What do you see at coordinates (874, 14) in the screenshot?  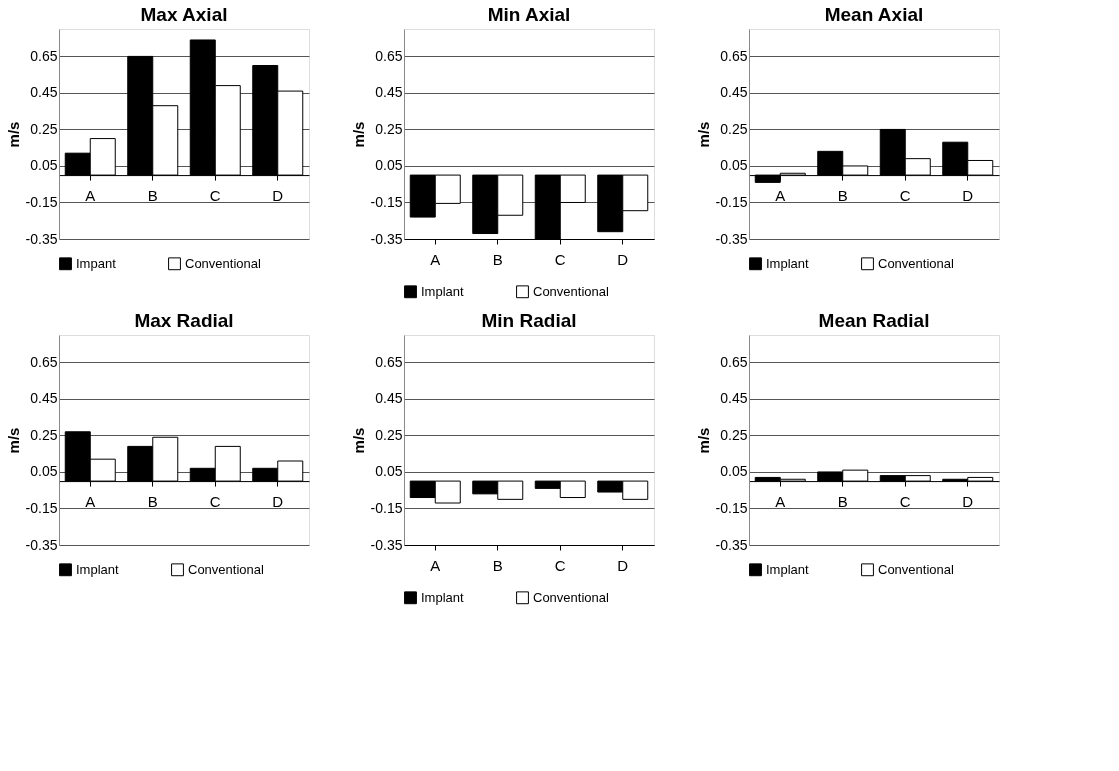 I see `chart-title: Mean Axial` at bounding box center [874, 14].